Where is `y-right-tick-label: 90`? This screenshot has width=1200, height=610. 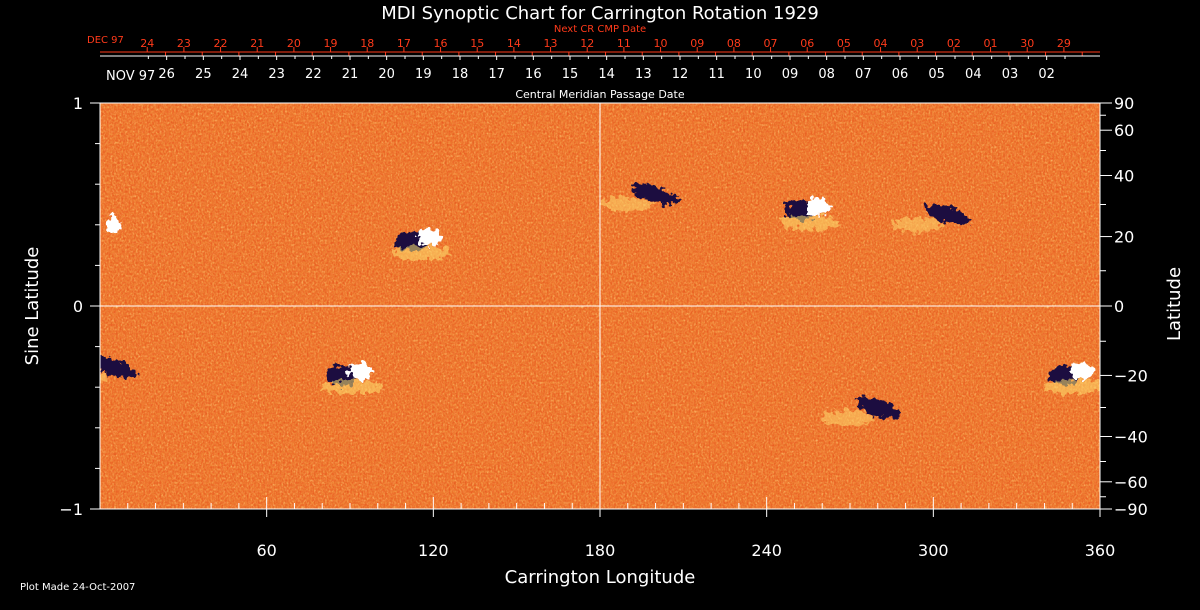
y-right-tick-label: 90 is located at coordinates (1124, 103).